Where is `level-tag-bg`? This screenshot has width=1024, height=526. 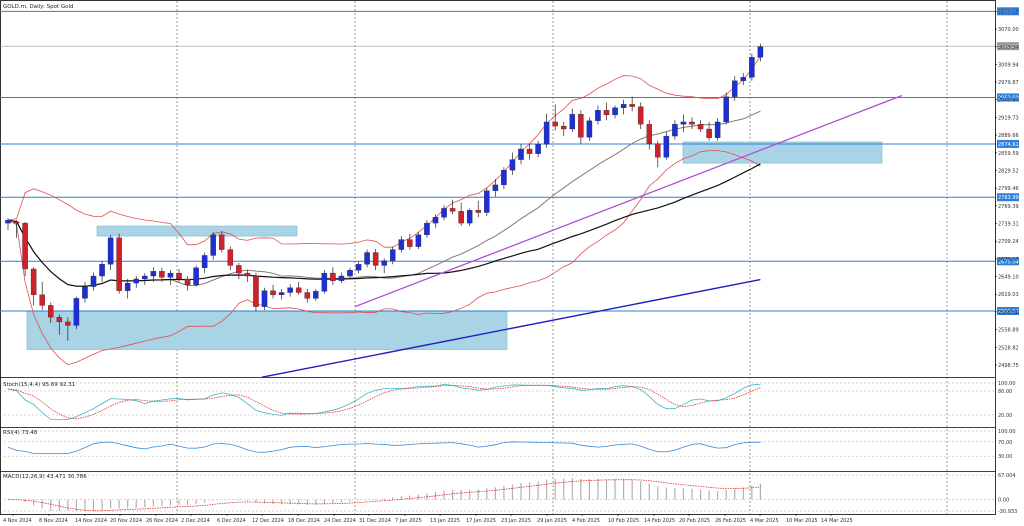
level-tag-bg is located at coordinates (1008, 11).